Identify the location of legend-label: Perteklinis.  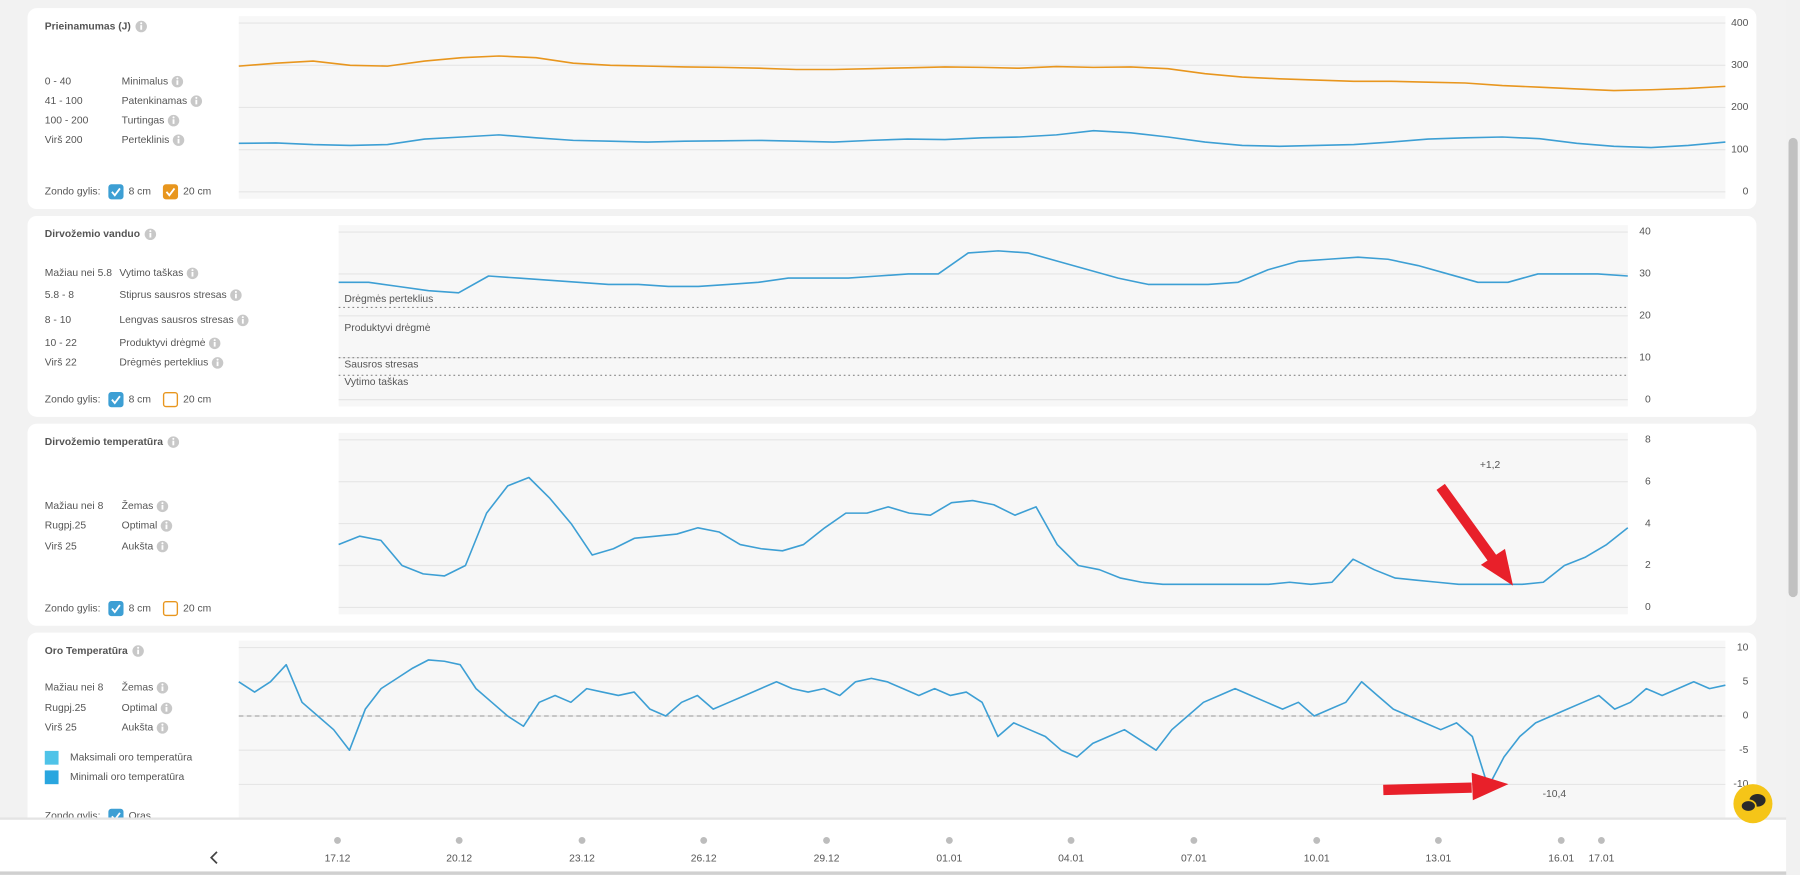
(146, 140).